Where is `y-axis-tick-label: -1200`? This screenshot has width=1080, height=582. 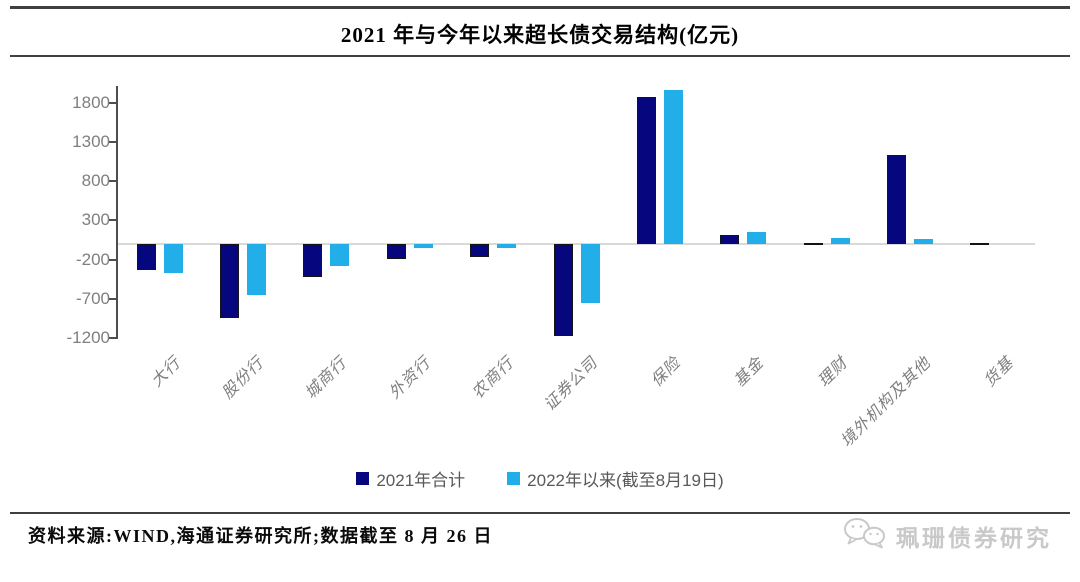
y-axis-tick-label: -1200 is located at coordinates (88, 338).